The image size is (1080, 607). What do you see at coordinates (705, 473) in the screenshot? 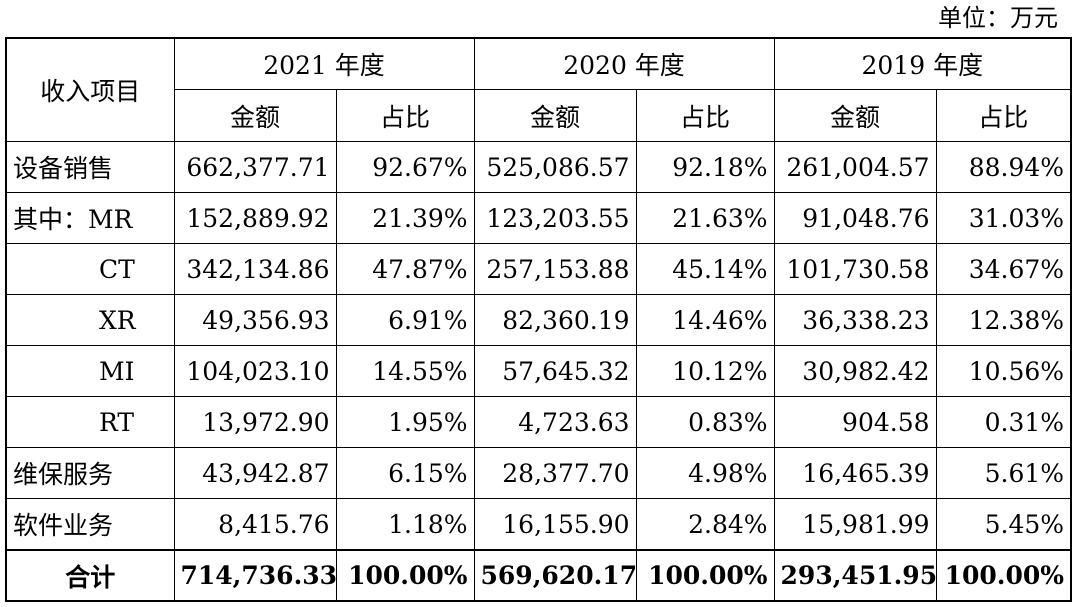
I see `cell-share: 4.98%` at bounding box center [705, 473].